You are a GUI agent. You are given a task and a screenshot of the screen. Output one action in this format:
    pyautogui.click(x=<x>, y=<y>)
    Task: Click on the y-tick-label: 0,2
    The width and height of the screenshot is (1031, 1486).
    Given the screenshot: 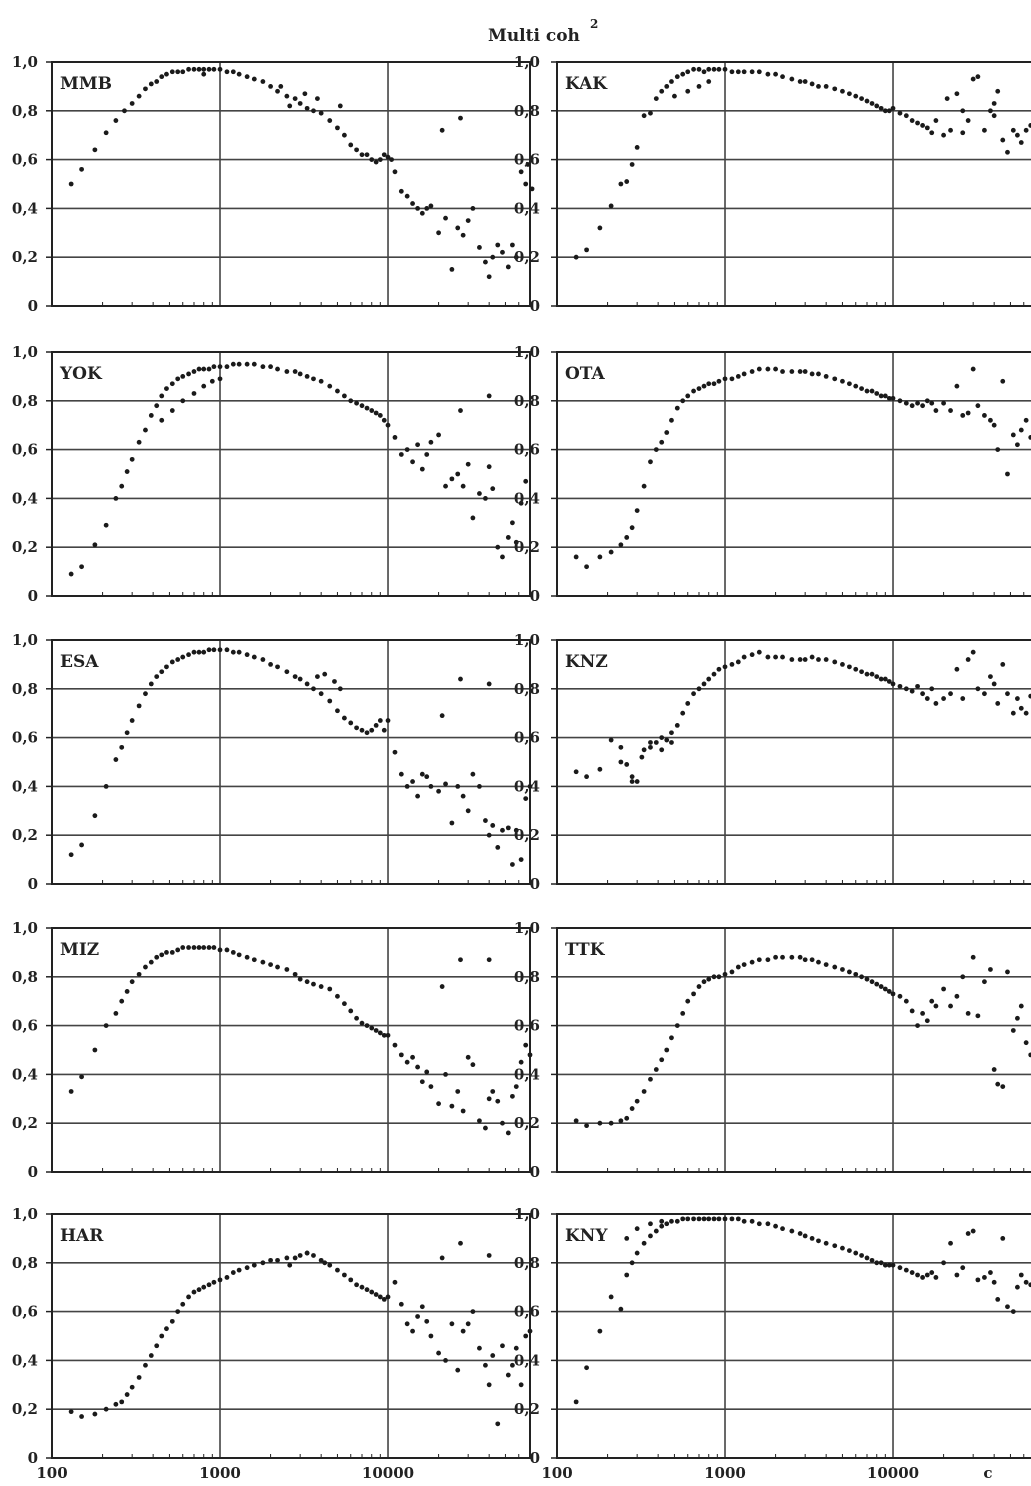 What is the action you would take?
    pyautogui.click(x=527, y=547)
    